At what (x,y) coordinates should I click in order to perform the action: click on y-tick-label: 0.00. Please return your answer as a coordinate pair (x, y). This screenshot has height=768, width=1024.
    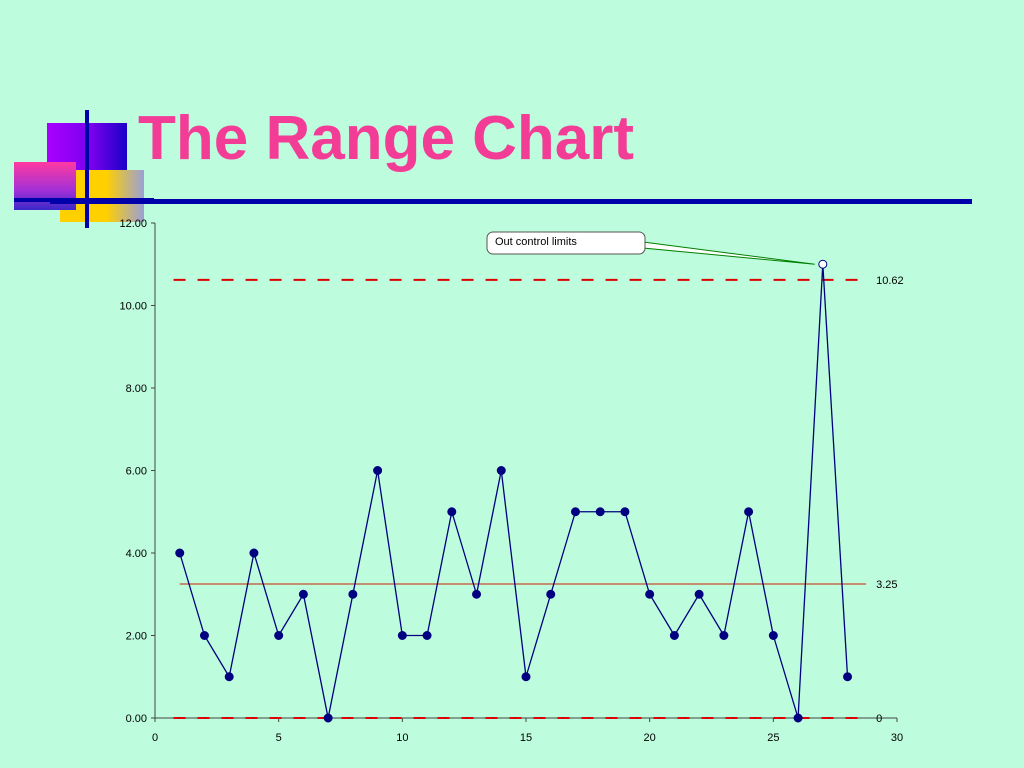
    Looking at the image, I should click on (136, 719).